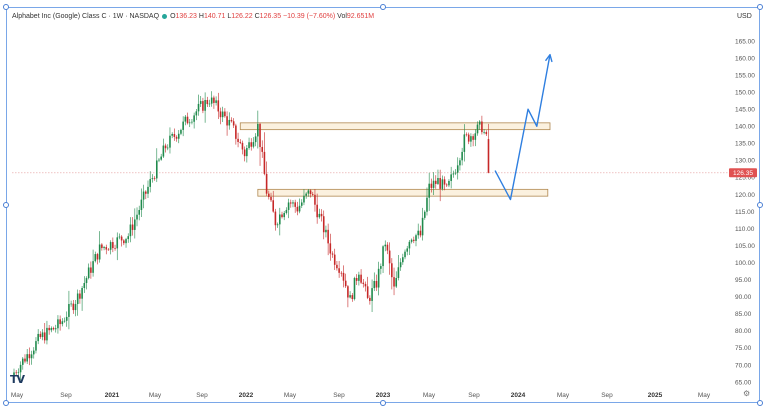  What do you see at coordinates (6, 205) in the screenshot?
I see `resize-handle-mid-left` at bounding box center [6, 205].